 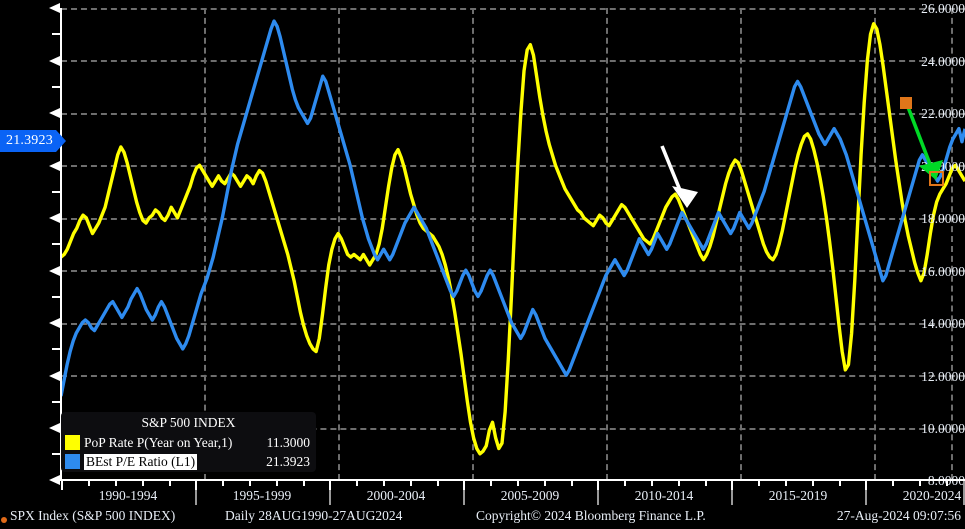 What do you see at coordinates (72, 442) in the screenshot?
I see `legend-swatch-yellow` at bounding box center [72, 442].